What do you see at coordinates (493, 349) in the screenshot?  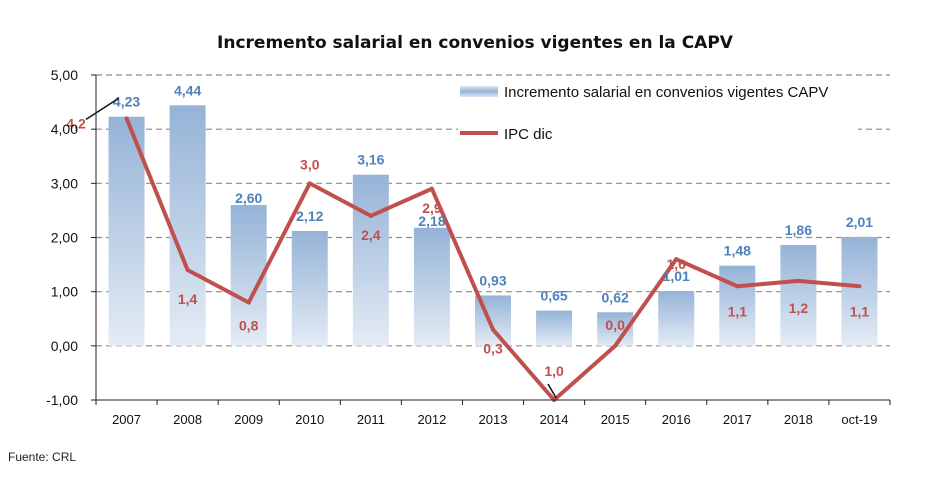 I see `line-value-label: 0,3` at bounding box center [493, 349].